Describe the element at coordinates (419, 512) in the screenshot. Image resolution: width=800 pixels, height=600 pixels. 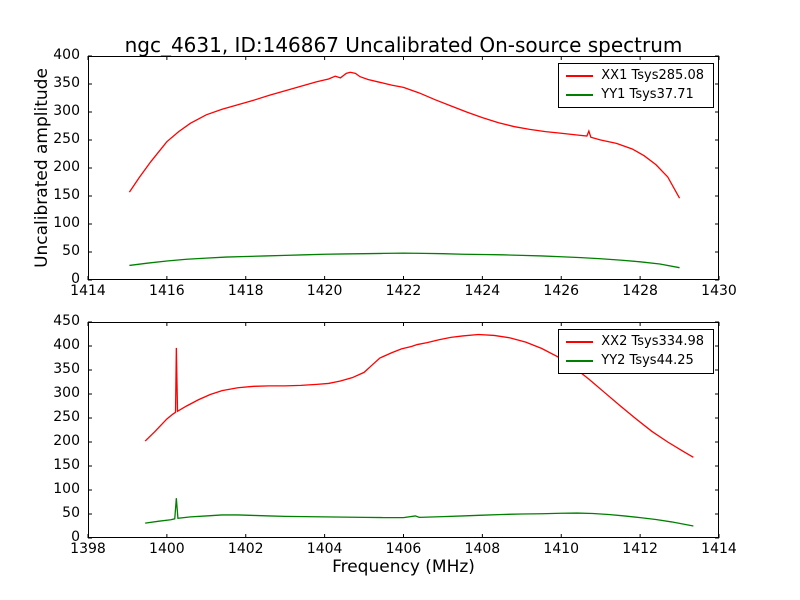
I see `series-yy2-line` at that location.